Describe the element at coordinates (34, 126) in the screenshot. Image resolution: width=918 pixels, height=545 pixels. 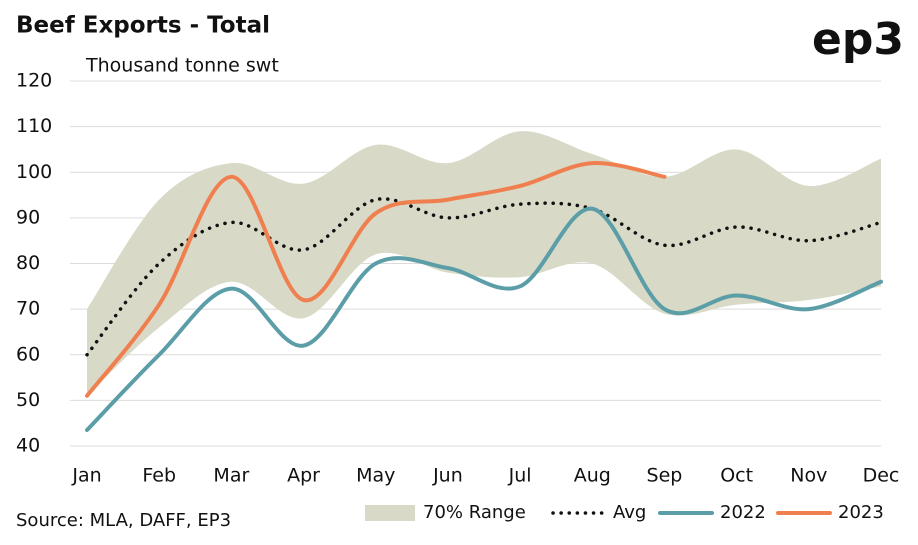
I see `y-tick-label: 110` at that location.